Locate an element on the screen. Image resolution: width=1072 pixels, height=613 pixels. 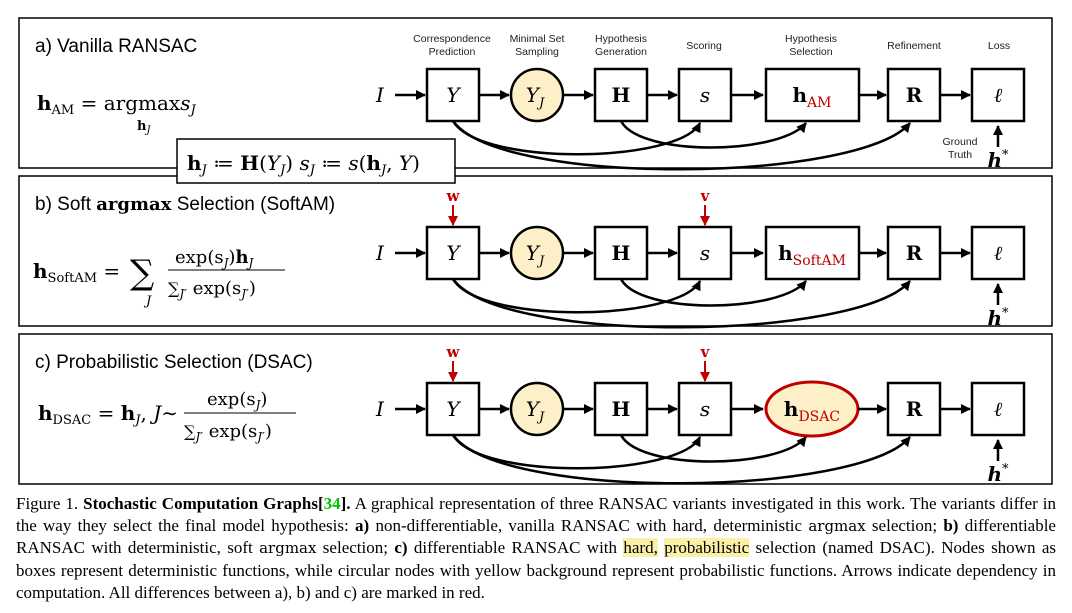
panel-a-equation: hAM = argmaxsJ hJ is located at coordinates (116, 113).